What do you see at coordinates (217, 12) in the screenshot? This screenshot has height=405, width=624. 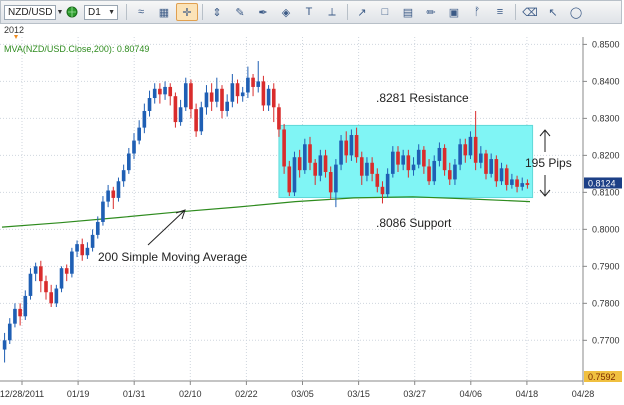 I see `scale-icon: ⇕` at bounding box center [217, 12].